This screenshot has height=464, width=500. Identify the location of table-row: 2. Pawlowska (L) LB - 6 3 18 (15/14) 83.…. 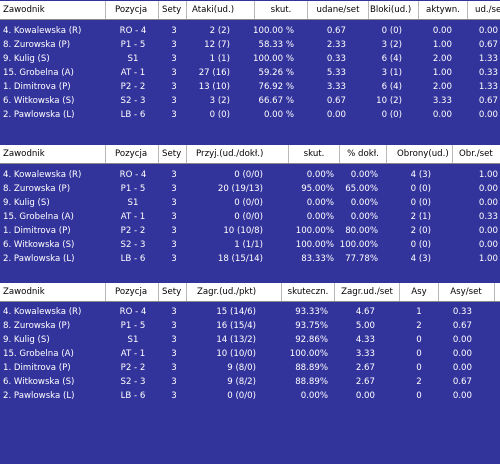
(250, 259).